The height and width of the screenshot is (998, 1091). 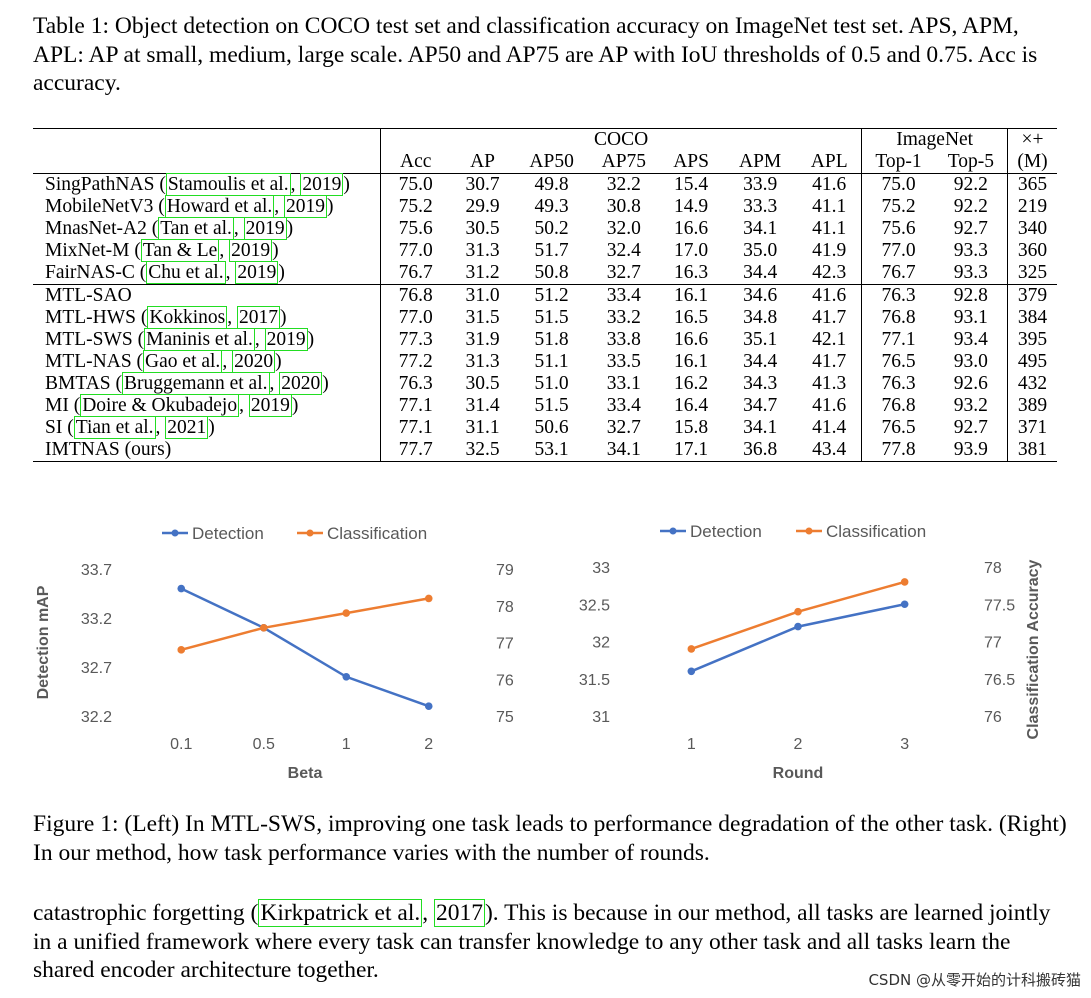 I want to click on y-axis-title-right: Classification Accuracy, so click(x=1033, y=649).